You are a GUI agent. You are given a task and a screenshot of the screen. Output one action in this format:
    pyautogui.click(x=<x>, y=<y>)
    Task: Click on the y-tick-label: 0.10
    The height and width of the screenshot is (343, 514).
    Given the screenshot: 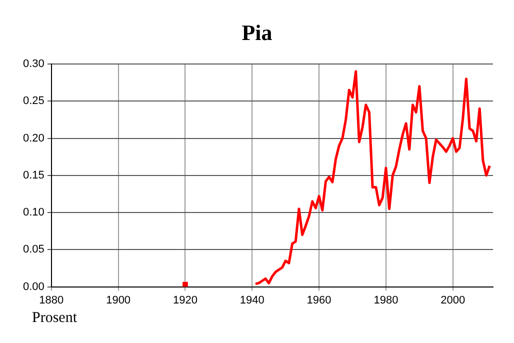 What is the action you would take?
    pyautogui.click(x=33, y=212)
    